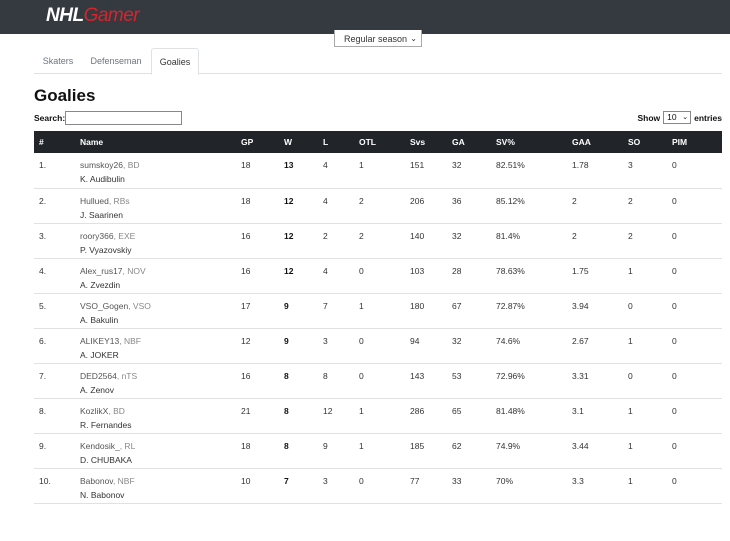 This screenshot has width=730, height=541. Describe the element at coordinates (649, 117) in the screenshot. I see `show-label: Show` at that location.